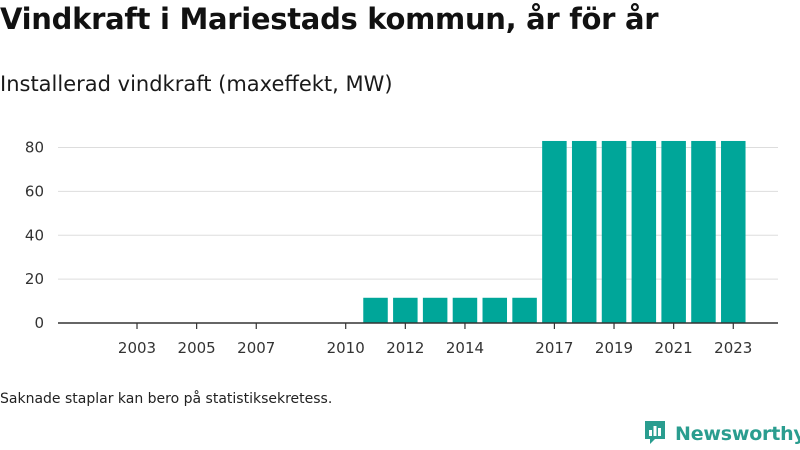 Image resolution: width=800 pixels, height=450 pixels. I want to click on x-tick-label: 2014, so click(465, 348).